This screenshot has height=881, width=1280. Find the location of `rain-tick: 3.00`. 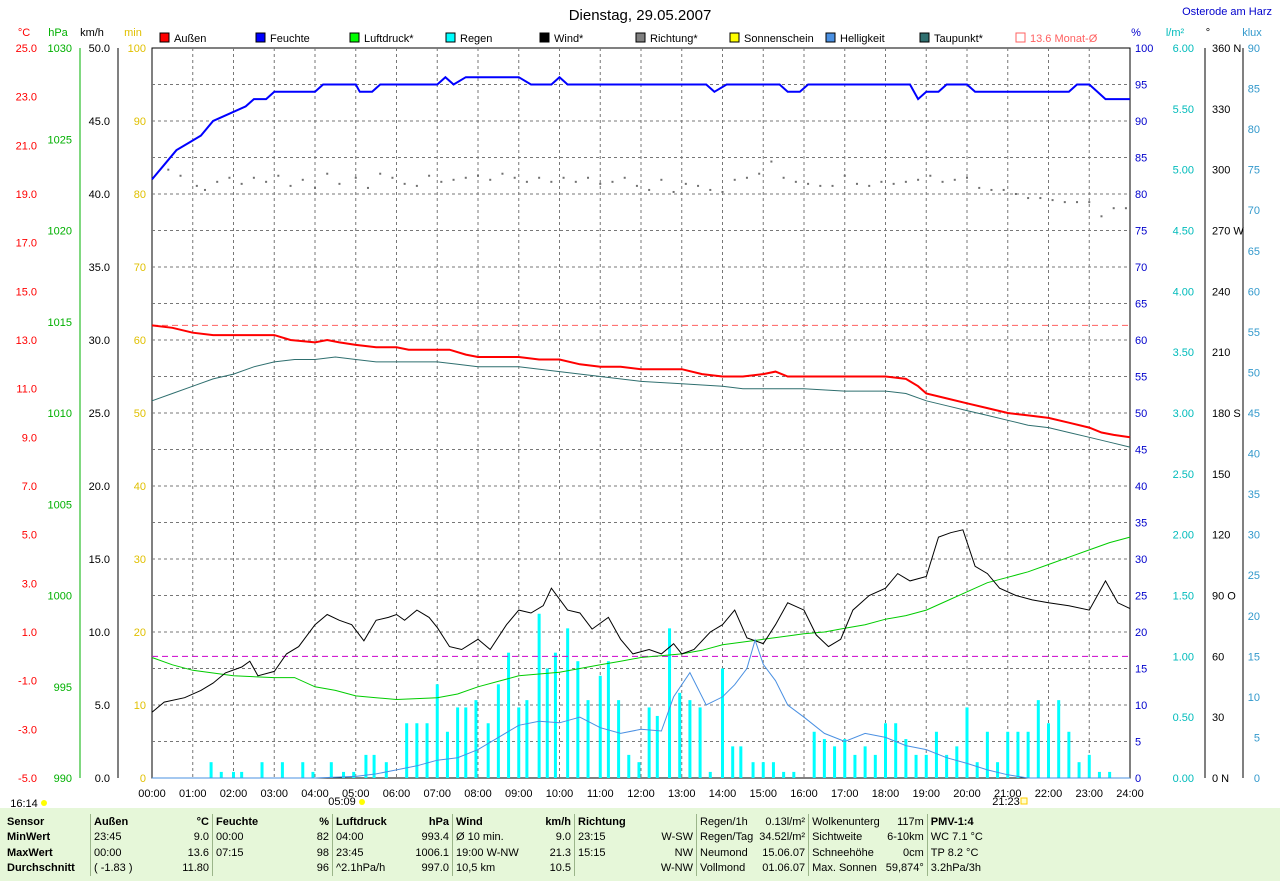

rain-tick: 3.00 is located at coordinates (1183, 414).